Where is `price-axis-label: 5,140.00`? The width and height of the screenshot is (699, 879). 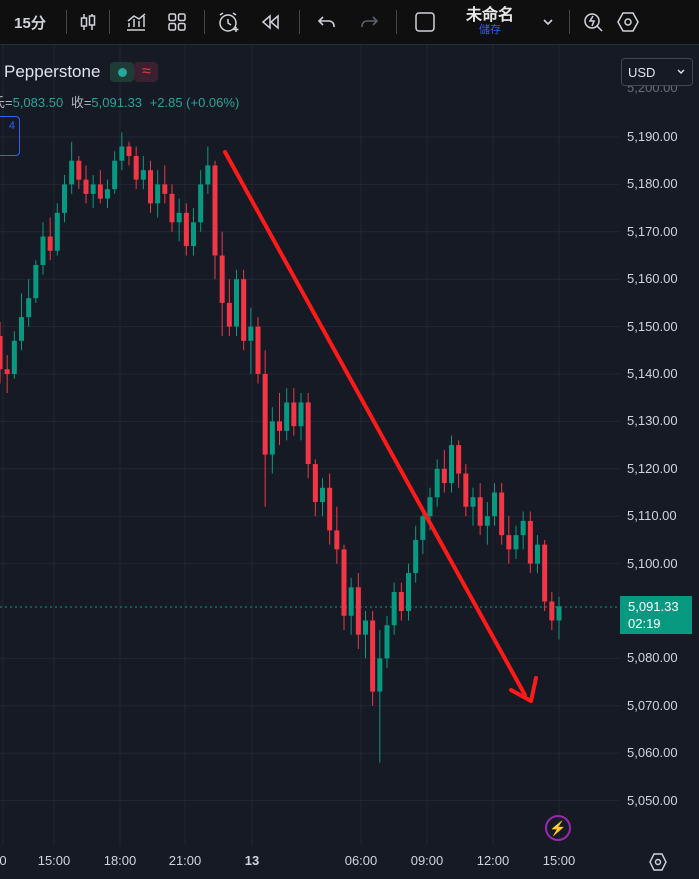 price-axis-label: 5,140.00 is located at coordinates (652, 373).